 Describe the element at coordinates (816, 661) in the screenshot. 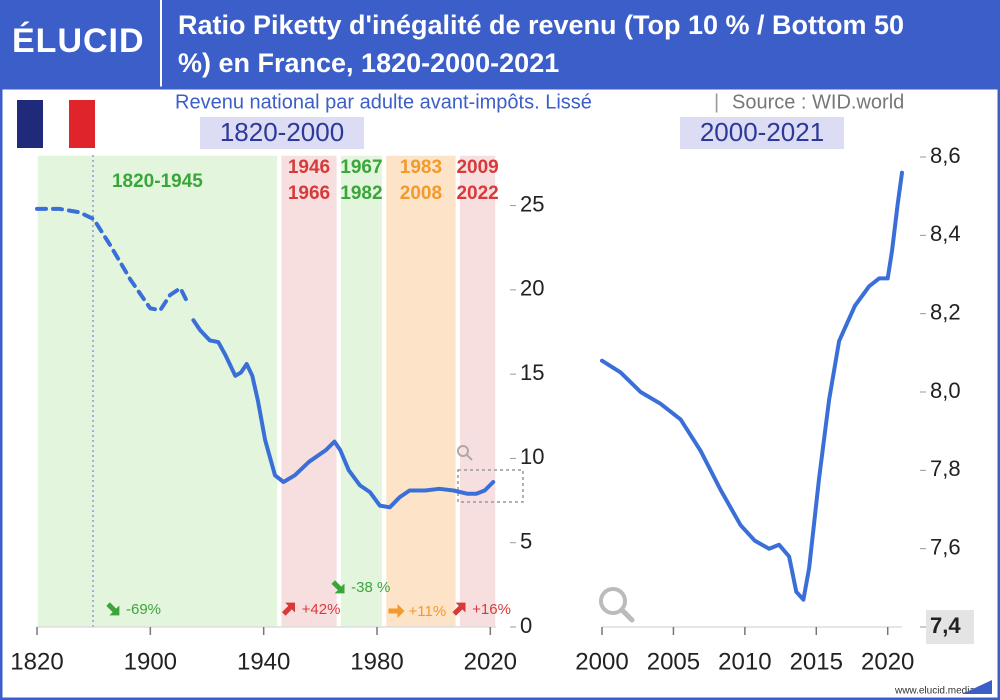

I see `x-tick-label: 2015` at that location.